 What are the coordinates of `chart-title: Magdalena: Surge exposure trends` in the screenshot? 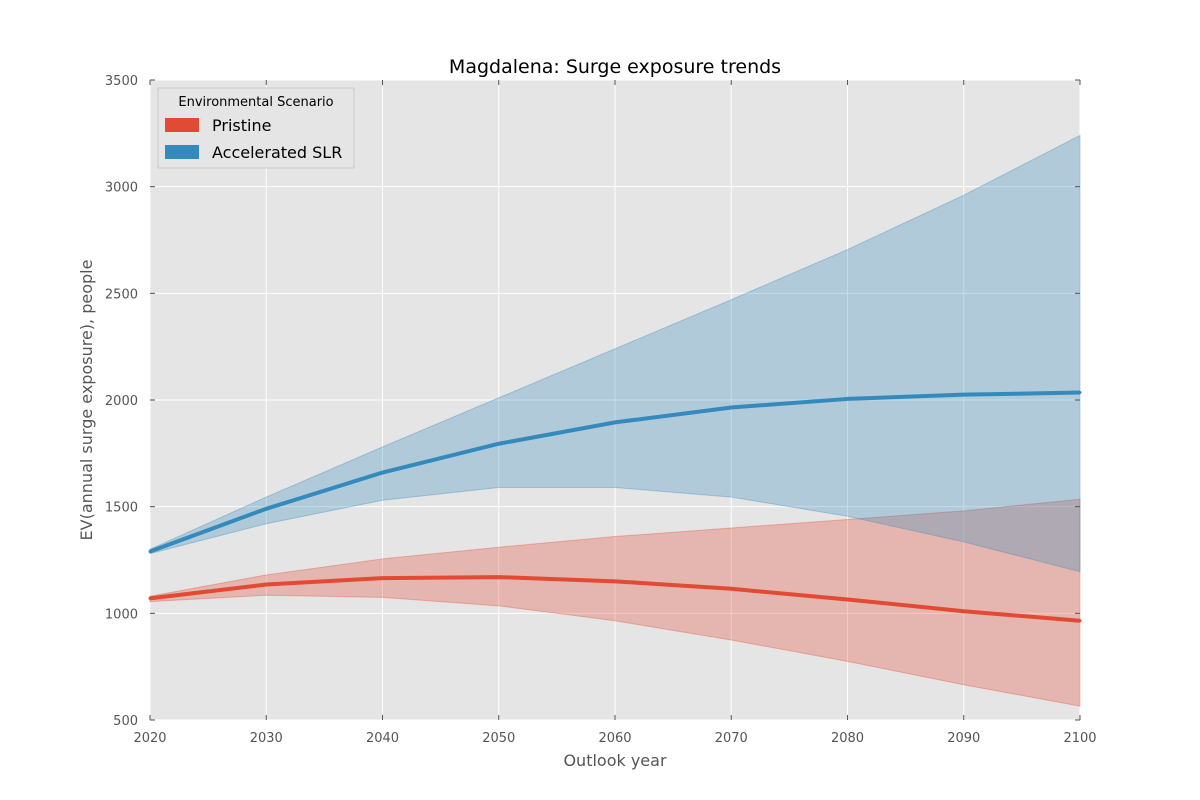 It's located at (615, 67).